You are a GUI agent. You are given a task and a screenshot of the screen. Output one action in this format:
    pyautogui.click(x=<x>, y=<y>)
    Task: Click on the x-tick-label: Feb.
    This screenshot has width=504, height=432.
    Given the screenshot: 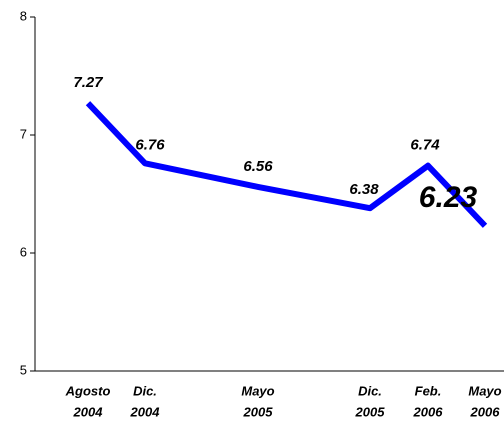 What is the action you would take?
    pyautogui.click(x=428, y=390)
    